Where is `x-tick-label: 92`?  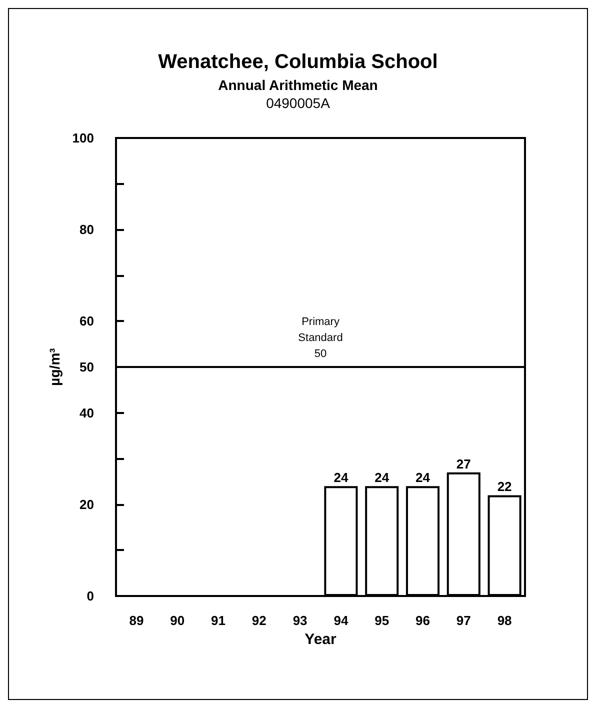 x-tick-label: 92 is located at coordinates (259, 620).